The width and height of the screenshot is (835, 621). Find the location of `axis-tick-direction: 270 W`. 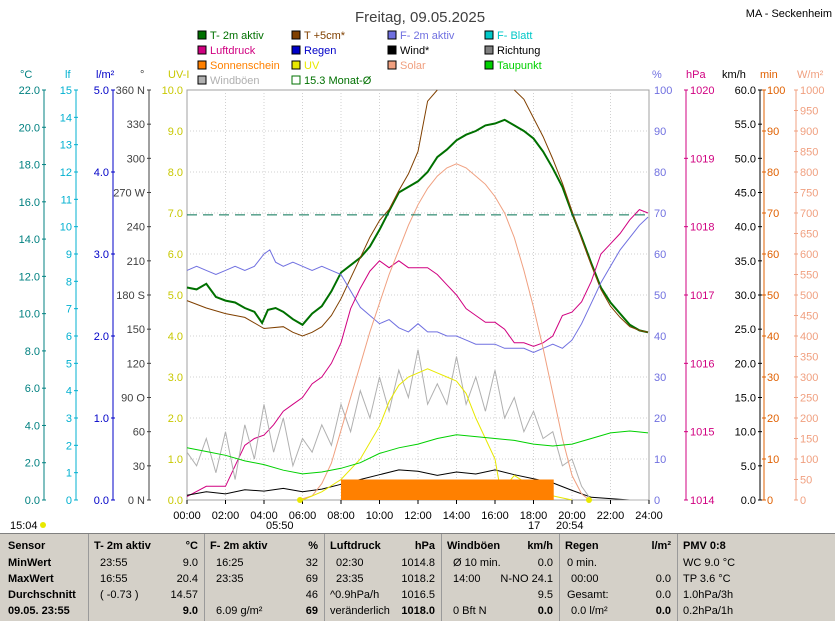

axis-tick-direction: 270 W is located at coordinates (129, 194).